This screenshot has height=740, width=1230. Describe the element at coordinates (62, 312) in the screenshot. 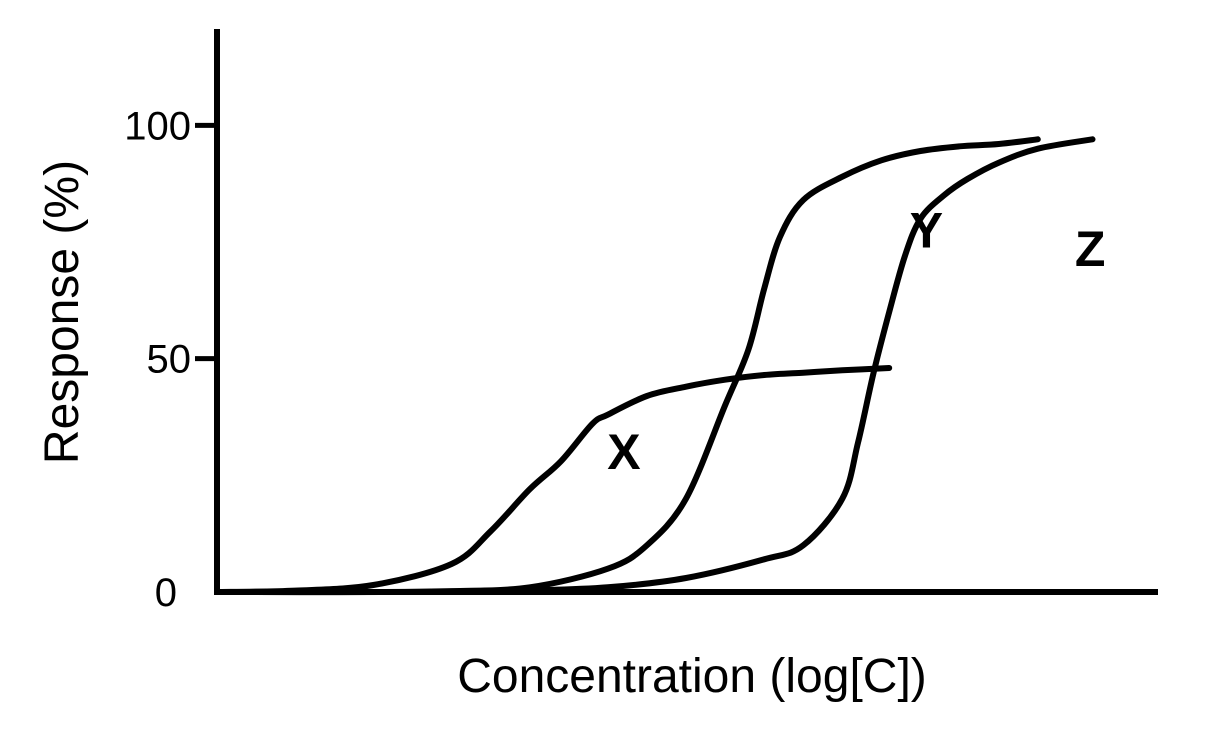

I see `y-axis-label: Response (%)` at that location.